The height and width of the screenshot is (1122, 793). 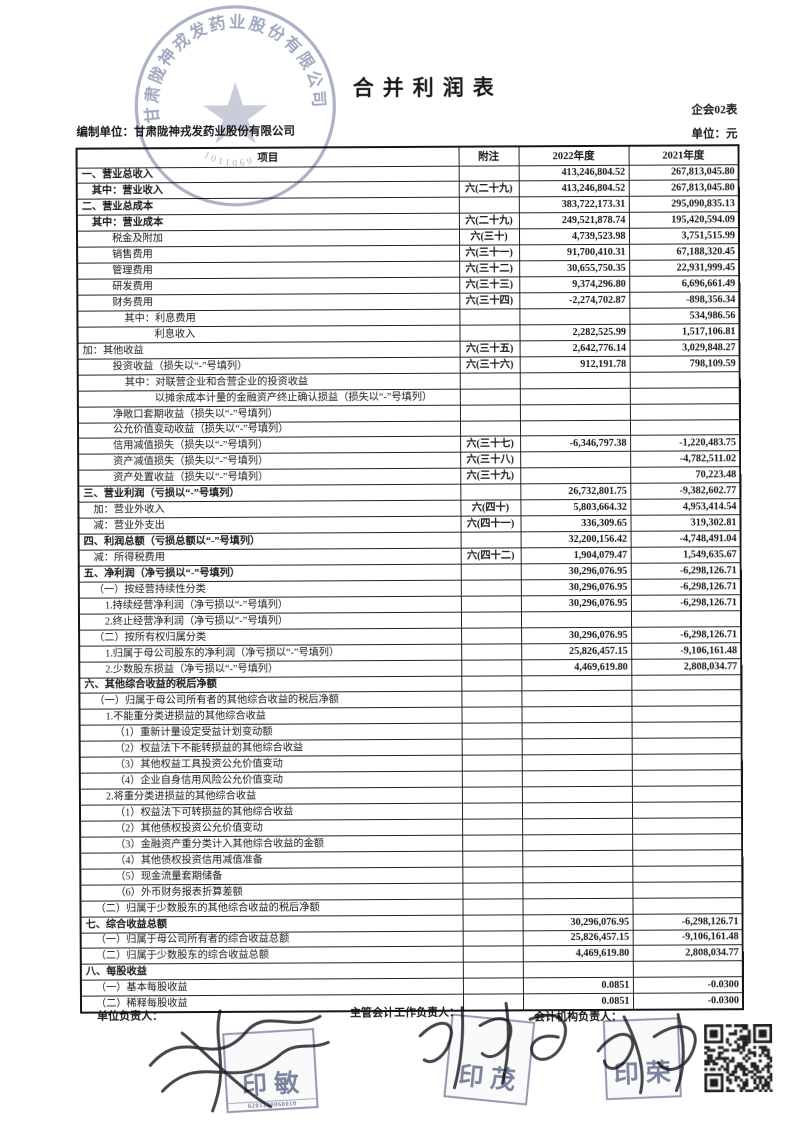 I want to click on header-2021: 2021年度, so click(x=683, y=155).